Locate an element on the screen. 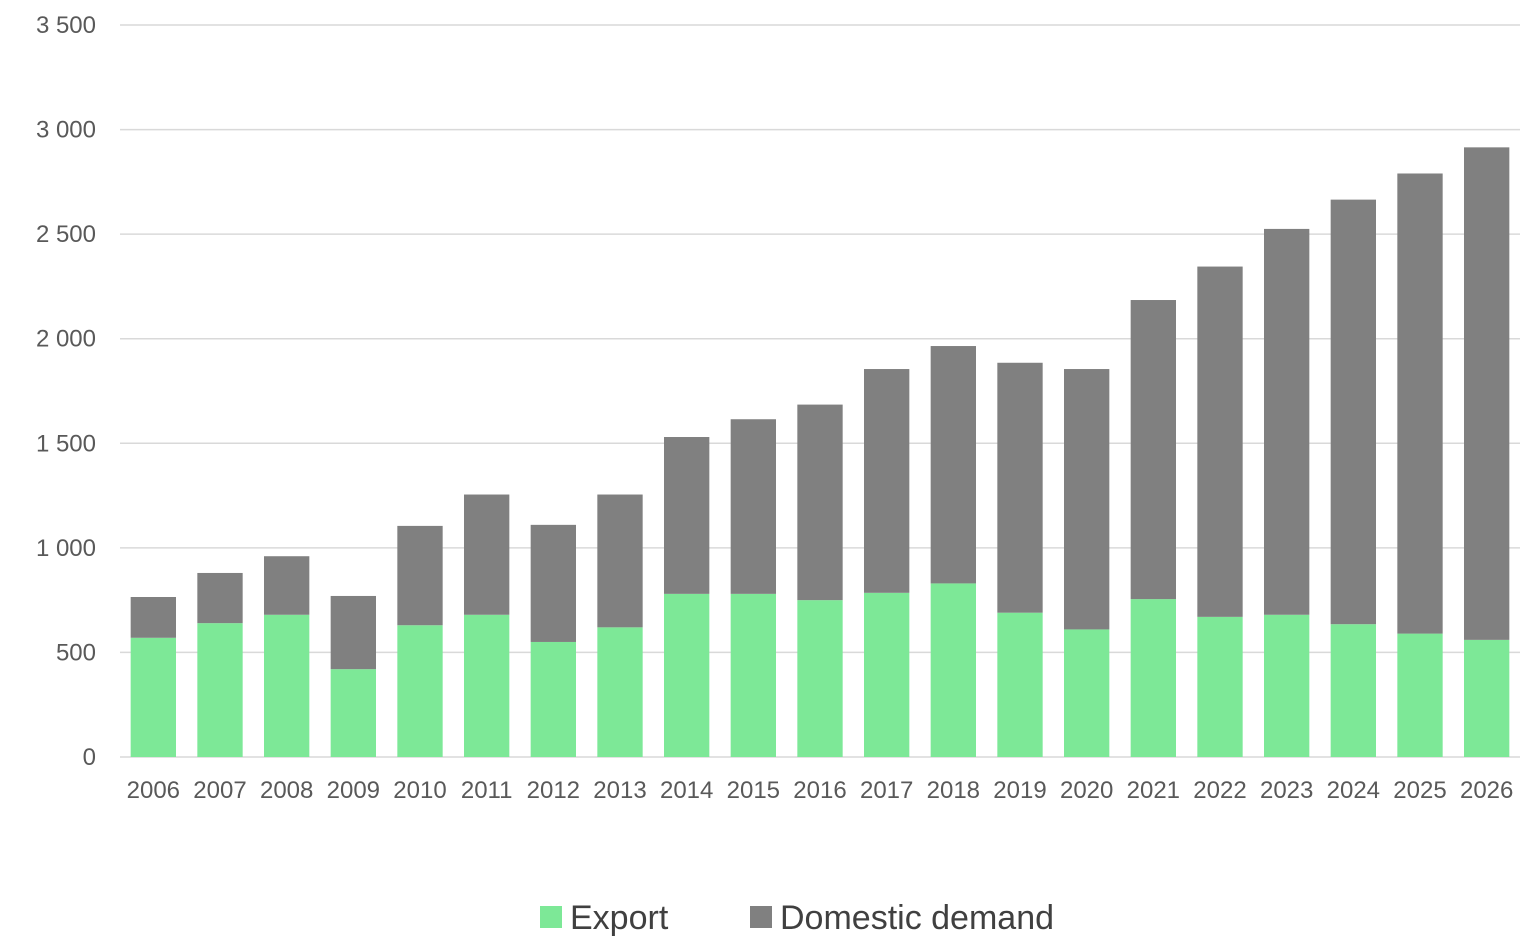 This screenshot has height=936, width=1530. x-tick-label: 2020 is located at coordinates (1086, 790).